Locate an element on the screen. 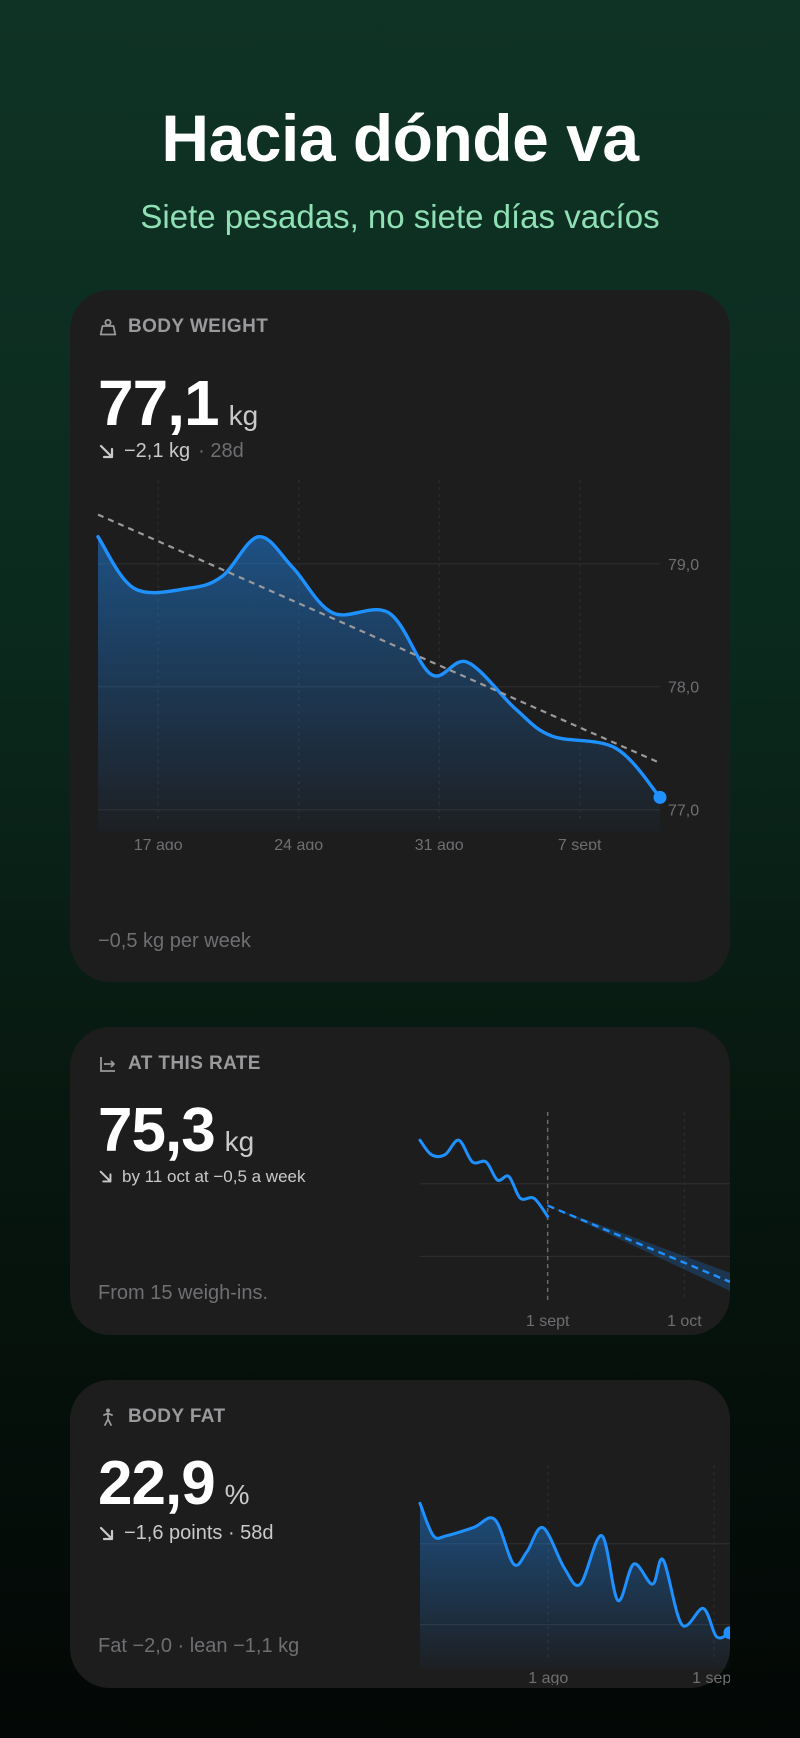 This screenshot has height=1738, width=800. at-this-rate-card-title: AT THIS RATE is located at coordinates (179, 1064).